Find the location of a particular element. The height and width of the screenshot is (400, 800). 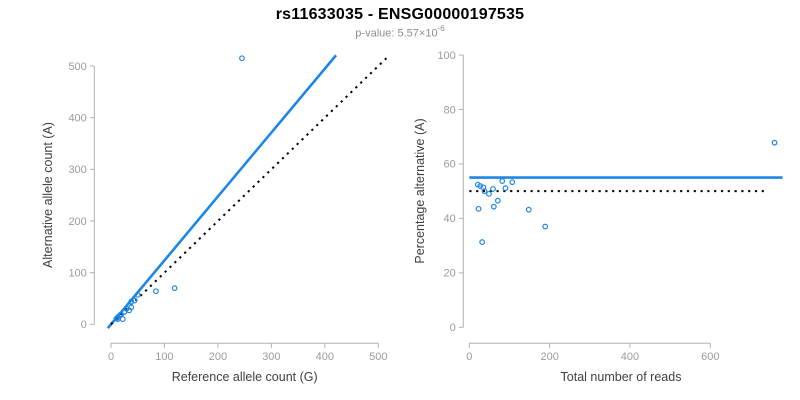

figure-title: rs11633035 - ENSG00000197535 is located at coordinates (400, 14).